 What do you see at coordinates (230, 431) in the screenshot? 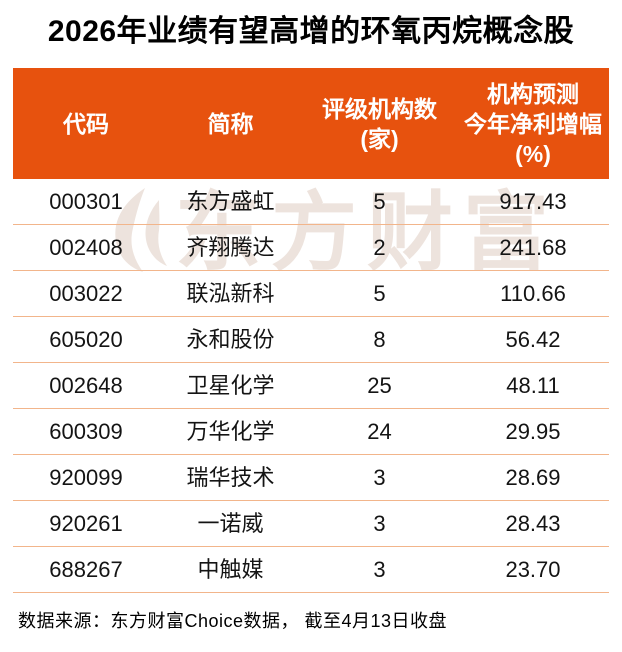
I see `cell-name: 万华化学` at bounding box center [230, 431].